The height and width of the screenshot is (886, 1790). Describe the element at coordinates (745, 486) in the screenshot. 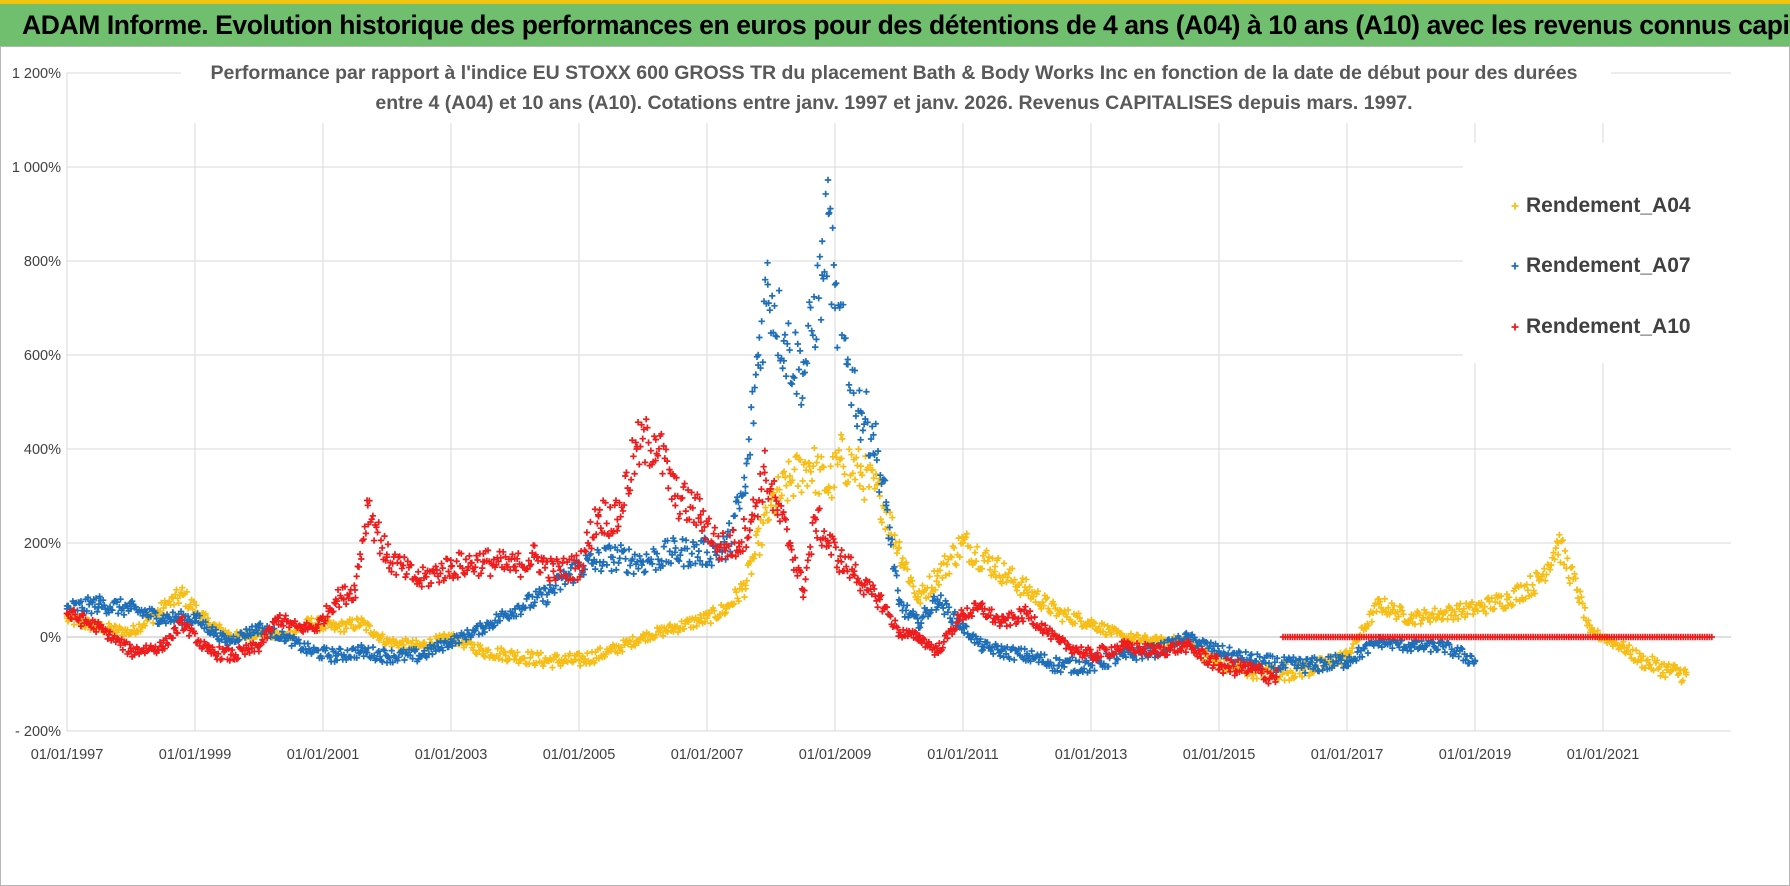

I see `series-1-point` at that location.